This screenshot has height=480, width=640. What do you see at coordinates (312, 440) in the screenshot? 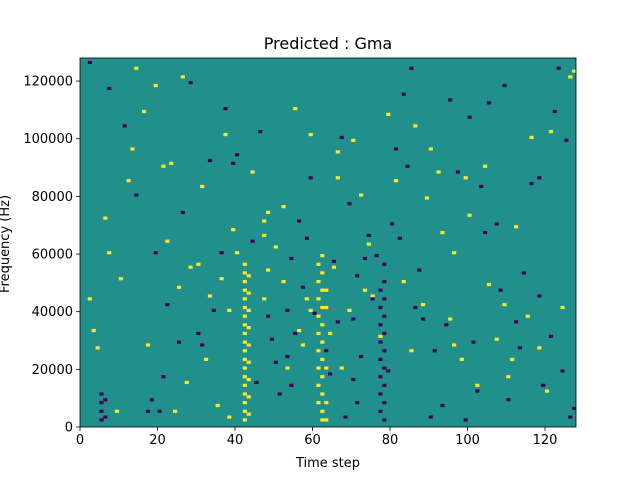
I see `x-tick-label: 60` at bounding box center [312, 440].